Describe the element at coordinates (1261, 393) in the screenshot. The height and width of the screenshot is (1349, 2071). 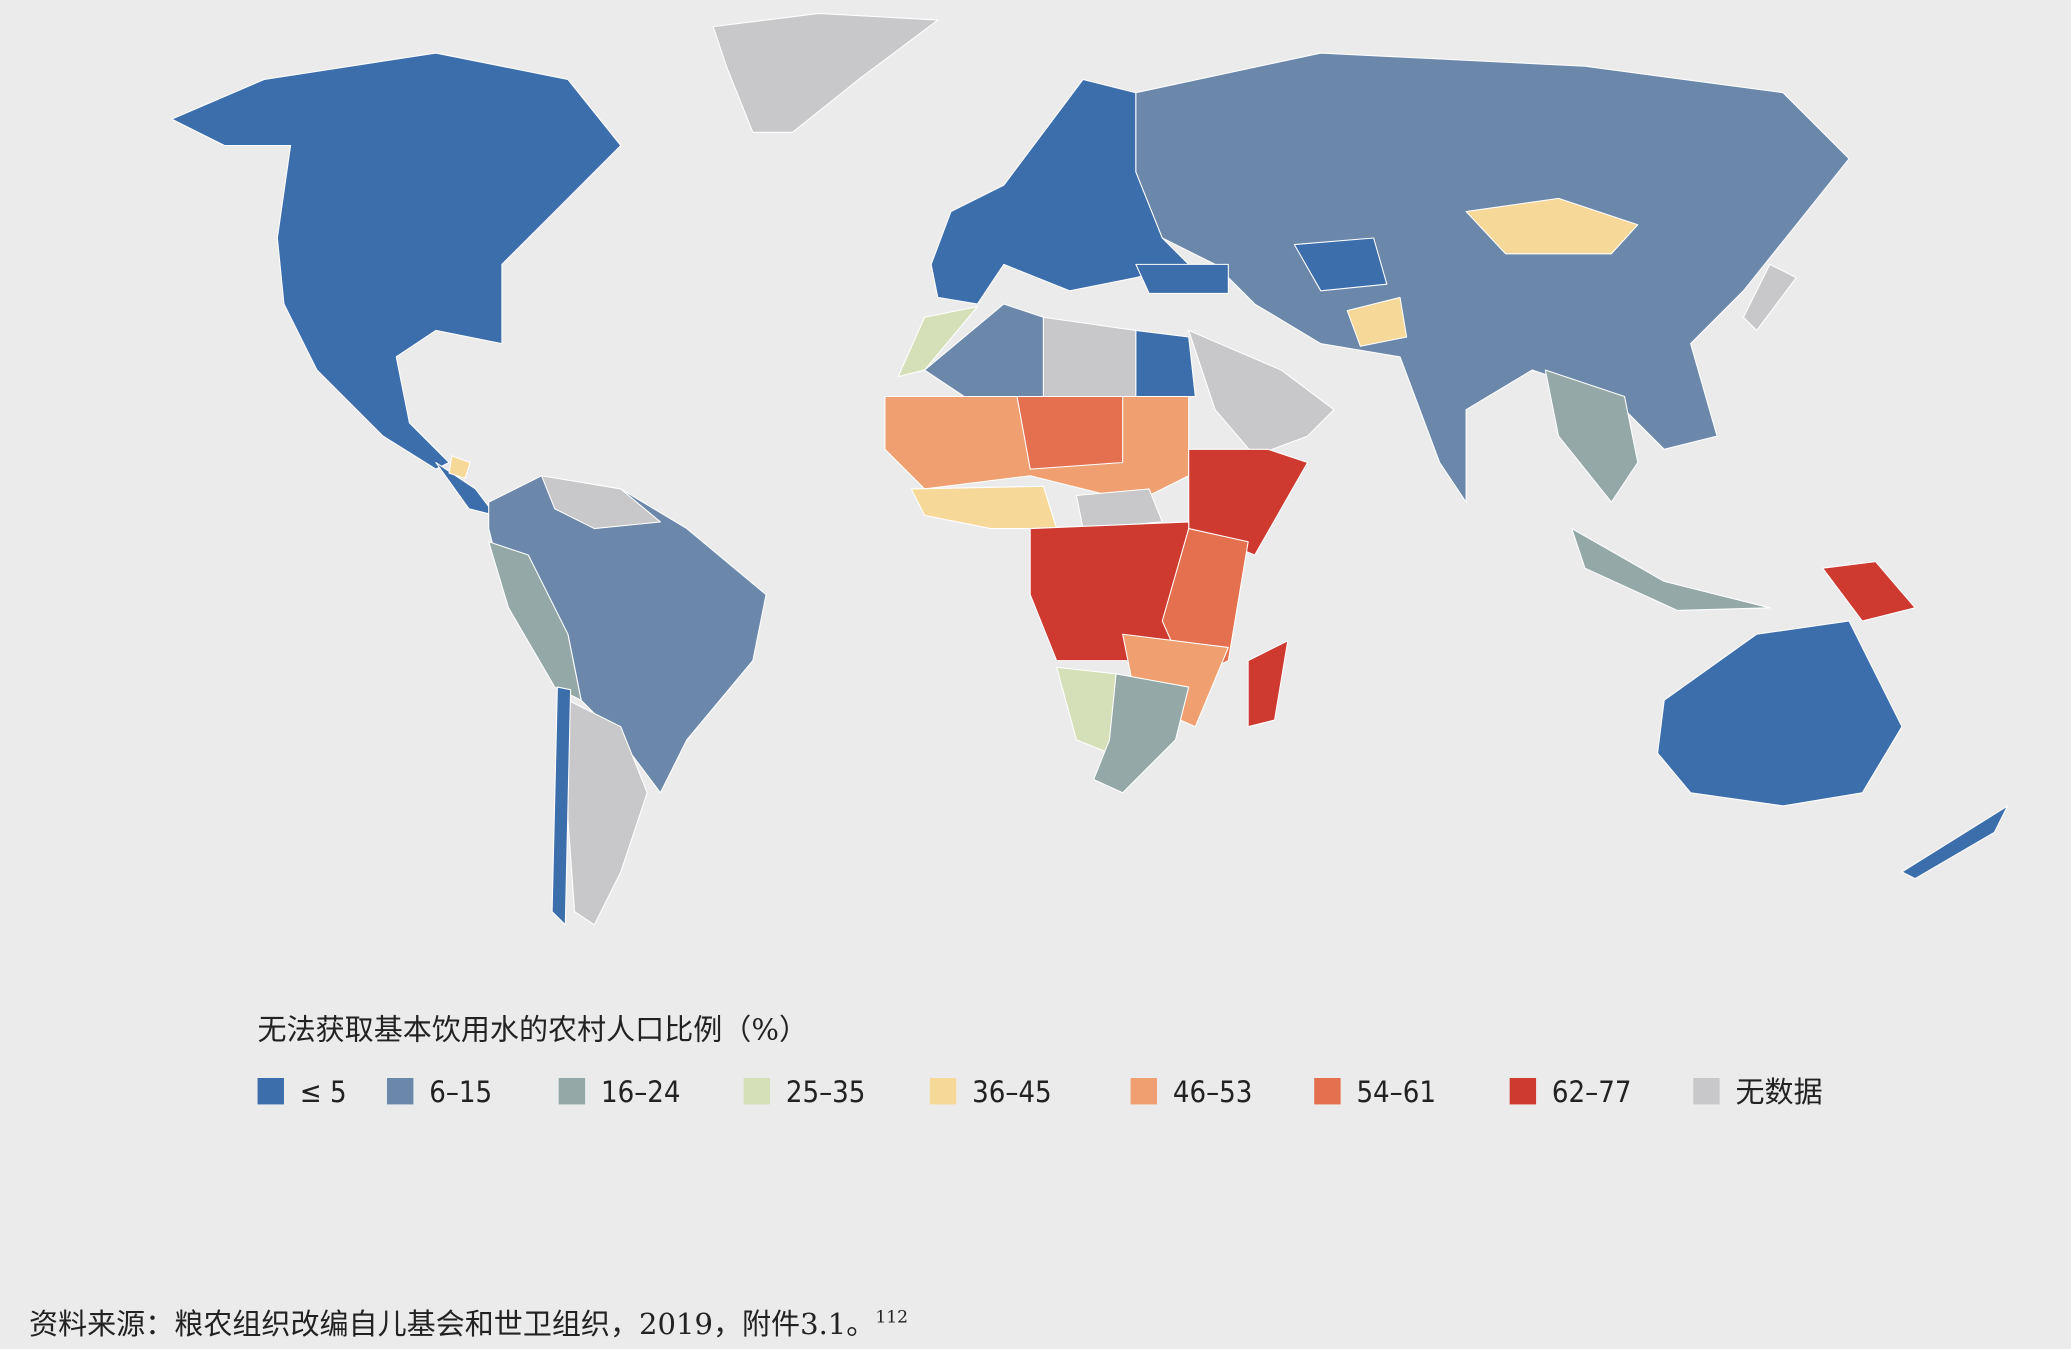
I see `arabia` at that location.